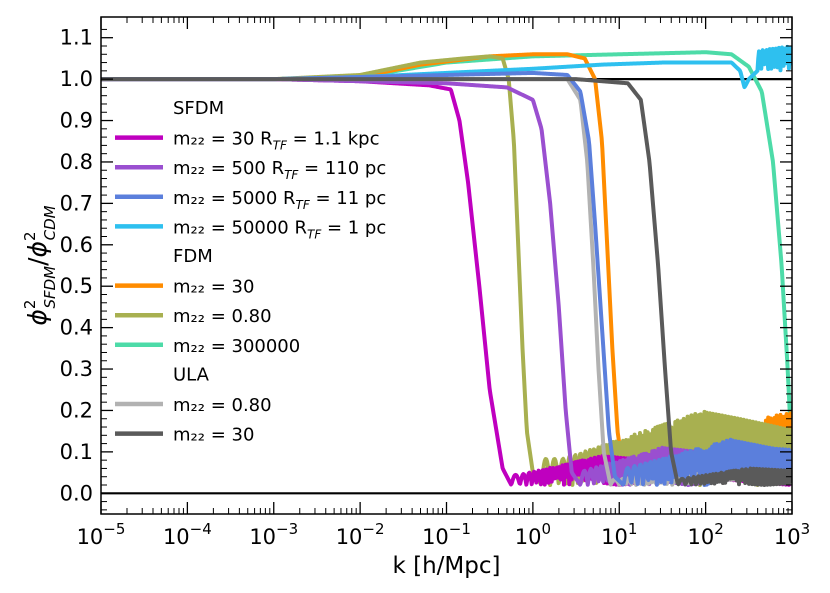 This screenshot has width=830, height=593. I want to click on legend-label: m₂₂ = 50000 RTF = 1 pc, so click(279, 229).